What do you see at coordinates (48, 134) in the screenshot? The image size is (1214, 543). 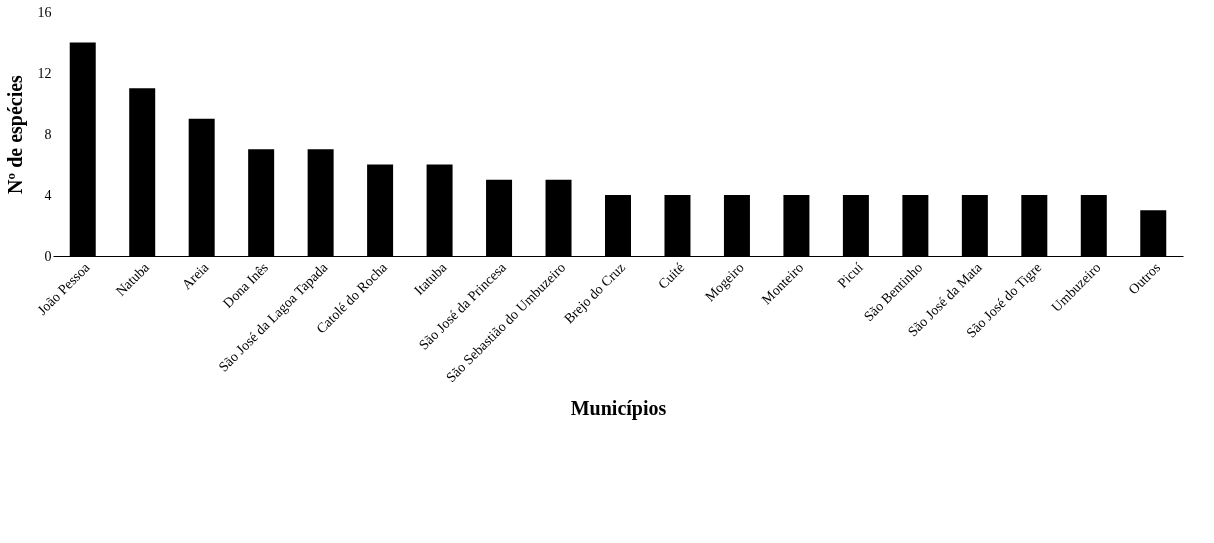 I see `y-tick-label: 8` at bounding box center [48, 134].